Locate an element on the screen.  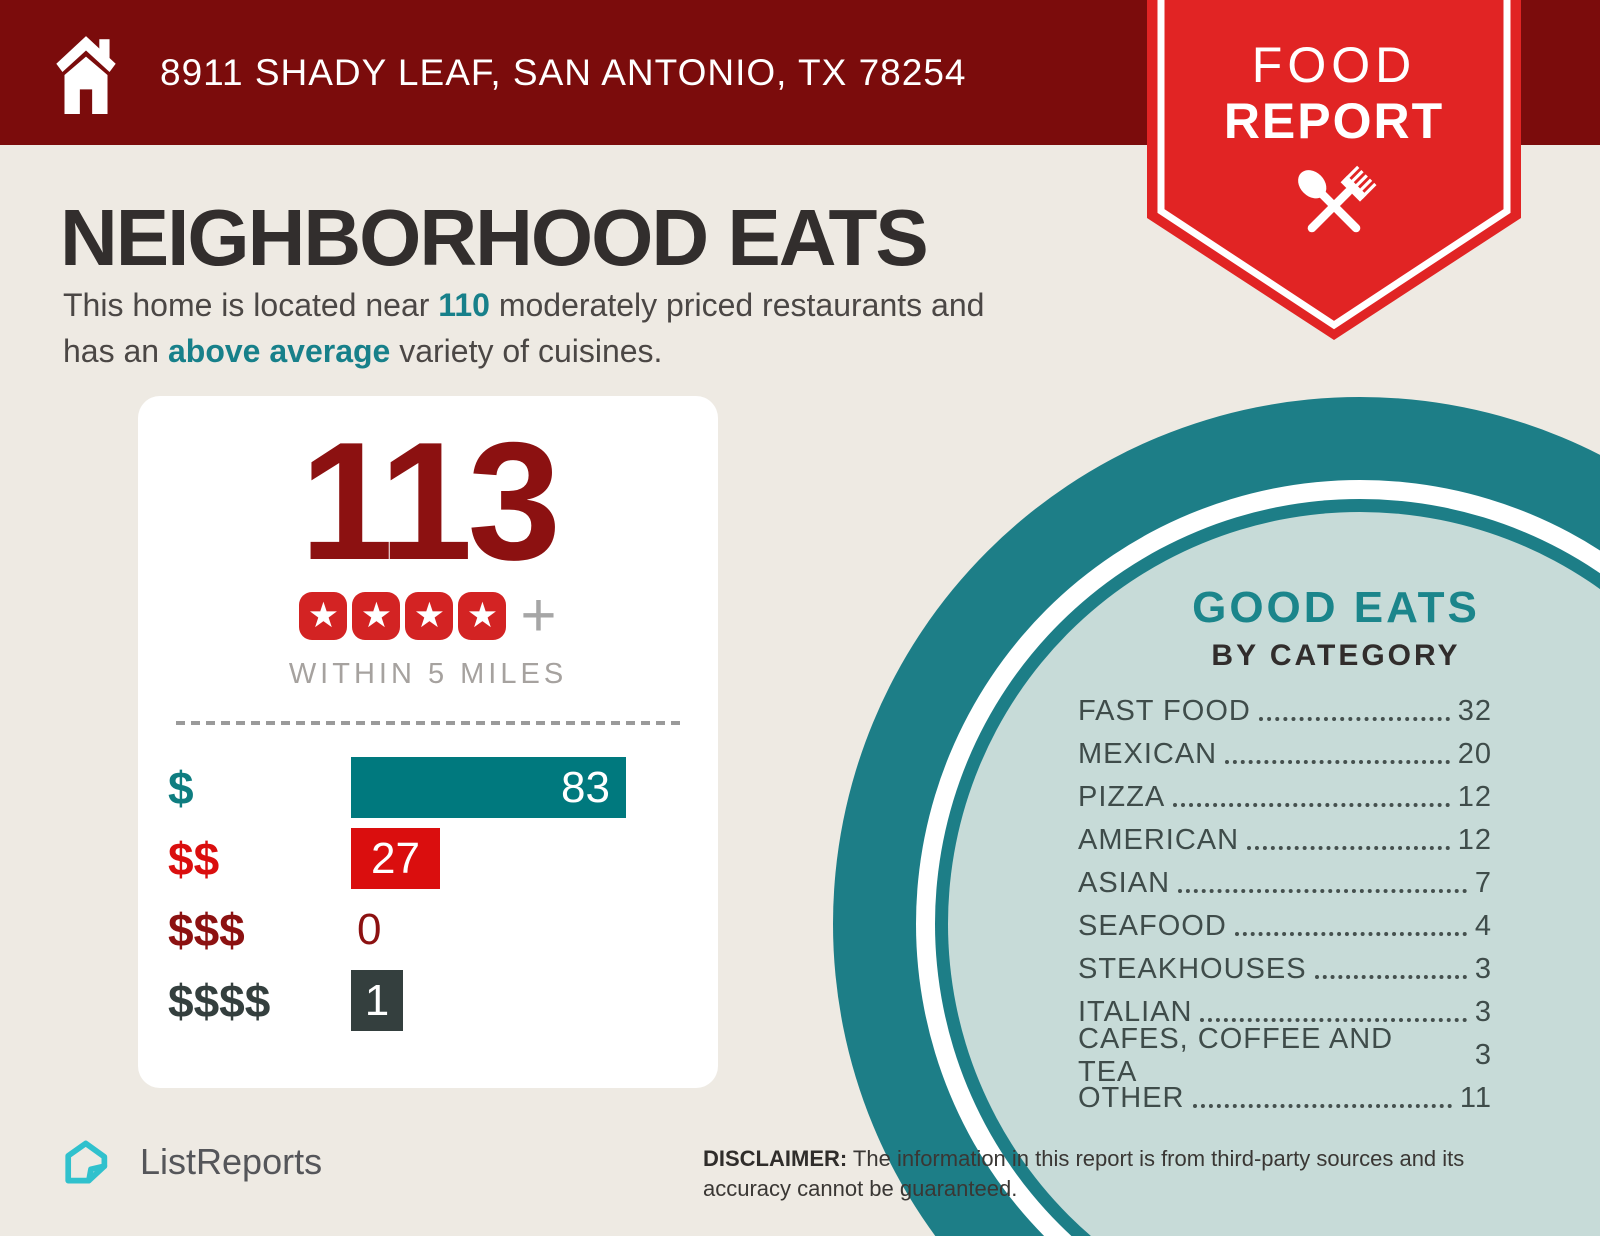
bar-row: $$$$ 1 is located at coordinates (428, 1000).